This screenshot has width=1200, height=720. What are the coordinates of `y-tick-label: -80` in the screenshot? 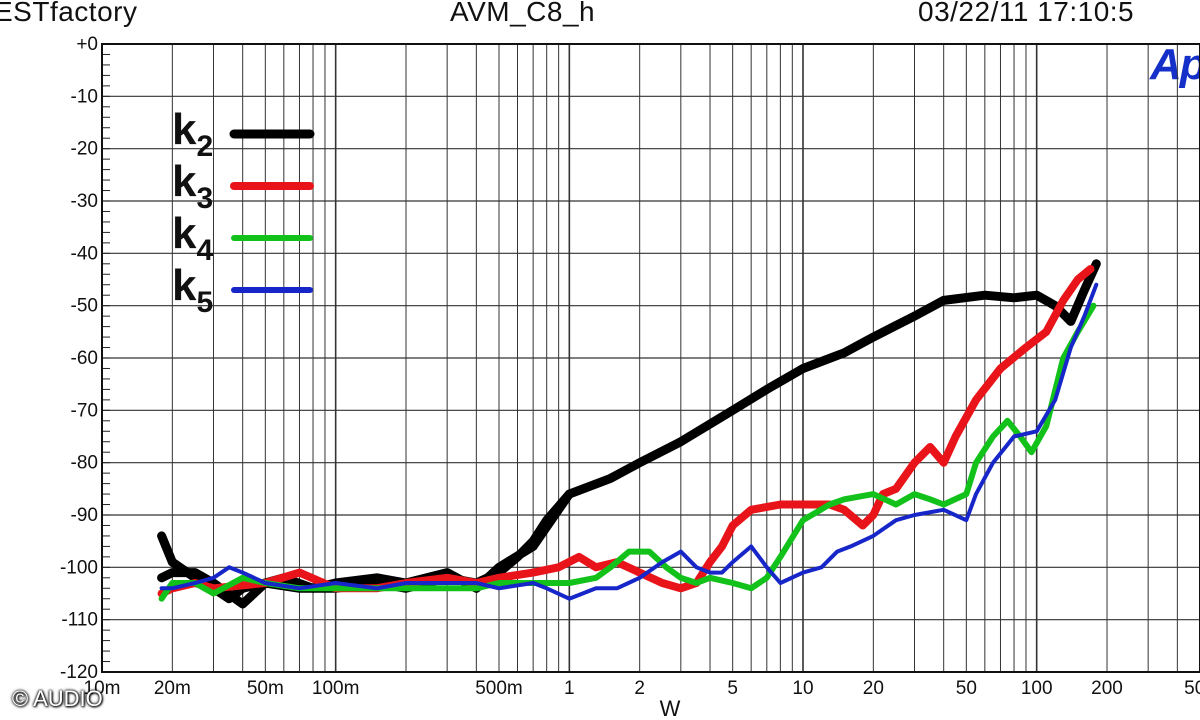 It's located at (84, 463).